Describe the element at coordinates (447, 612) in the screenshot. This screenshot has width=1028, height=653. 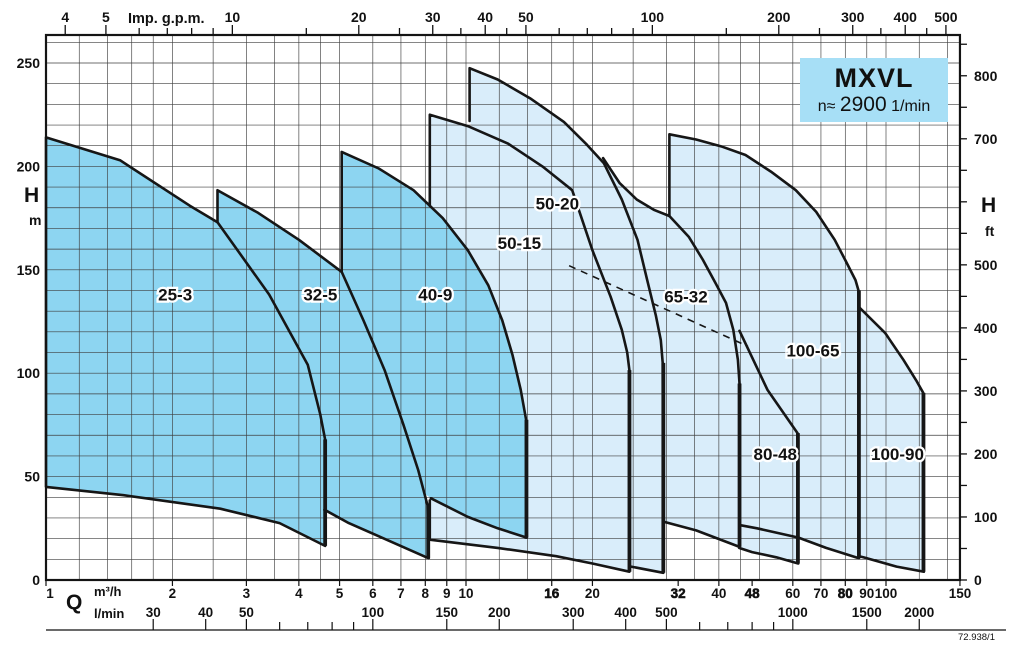
I see `lmin-label-150: 150` at that location.